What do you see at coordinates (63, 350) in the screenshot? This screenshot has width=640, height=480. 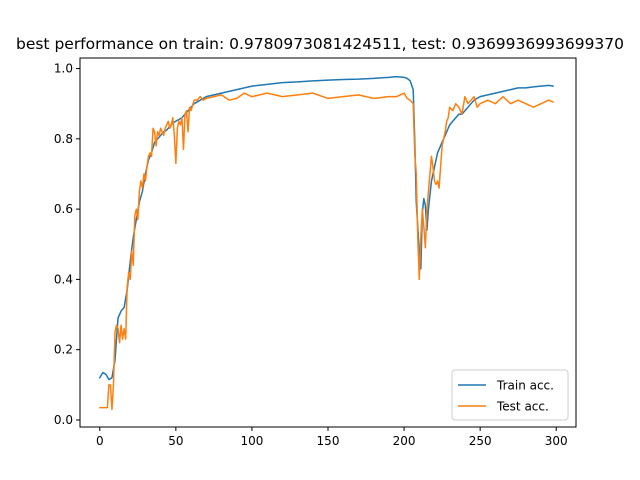 I see `y-tick-label: 0.2` at bounding box center [63, 350].